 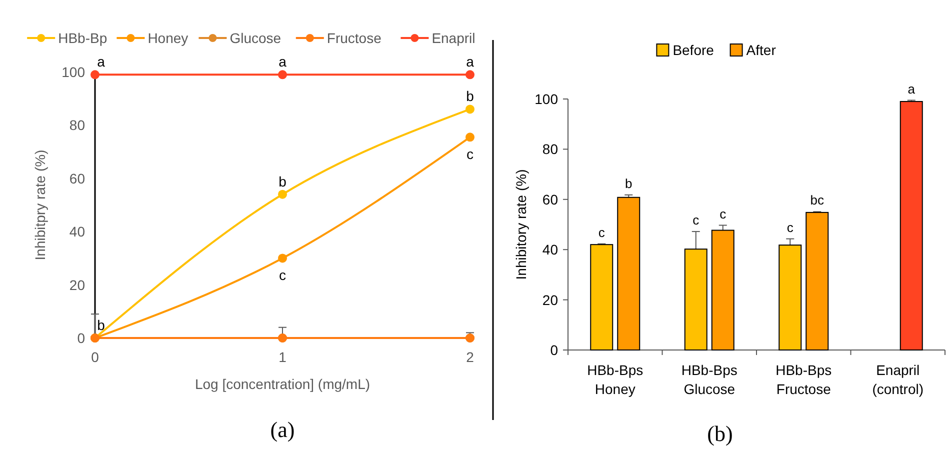 What do you see at coordinates (470, 357) in the screenshot?
I see `x-tick-label: 2` at bounding box center [470, 357].